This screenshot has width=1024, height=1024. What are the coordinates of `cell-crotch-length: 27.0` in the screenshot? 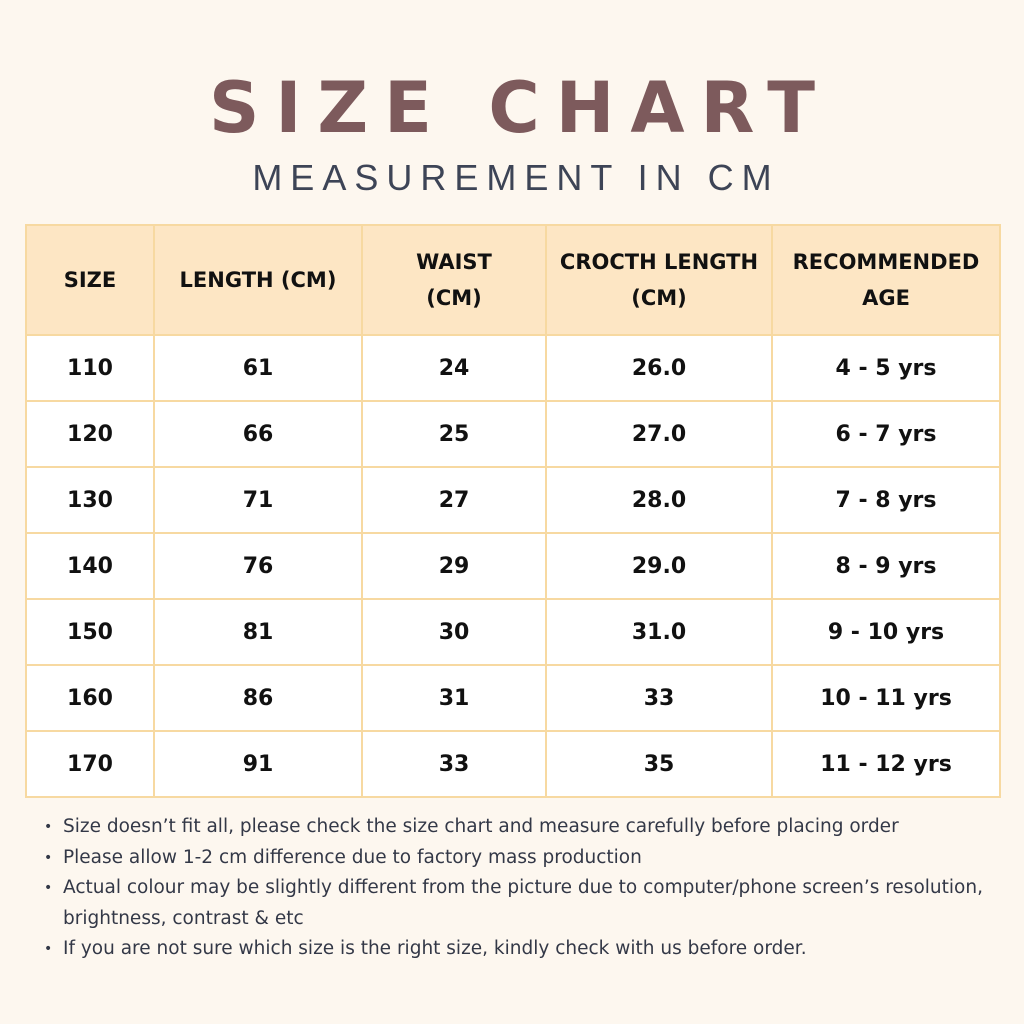 It's located at (659, 434).